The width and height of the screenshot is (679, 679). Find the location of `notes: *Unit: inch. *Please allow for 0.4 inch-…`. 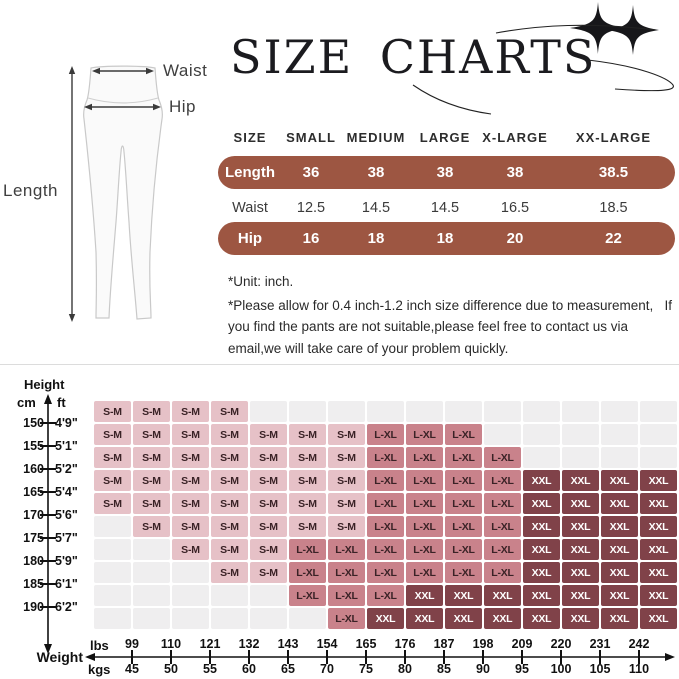

notes: *Unit: inch. *Please allow for 0.4 inch-… is located at coordinates (450, 316).